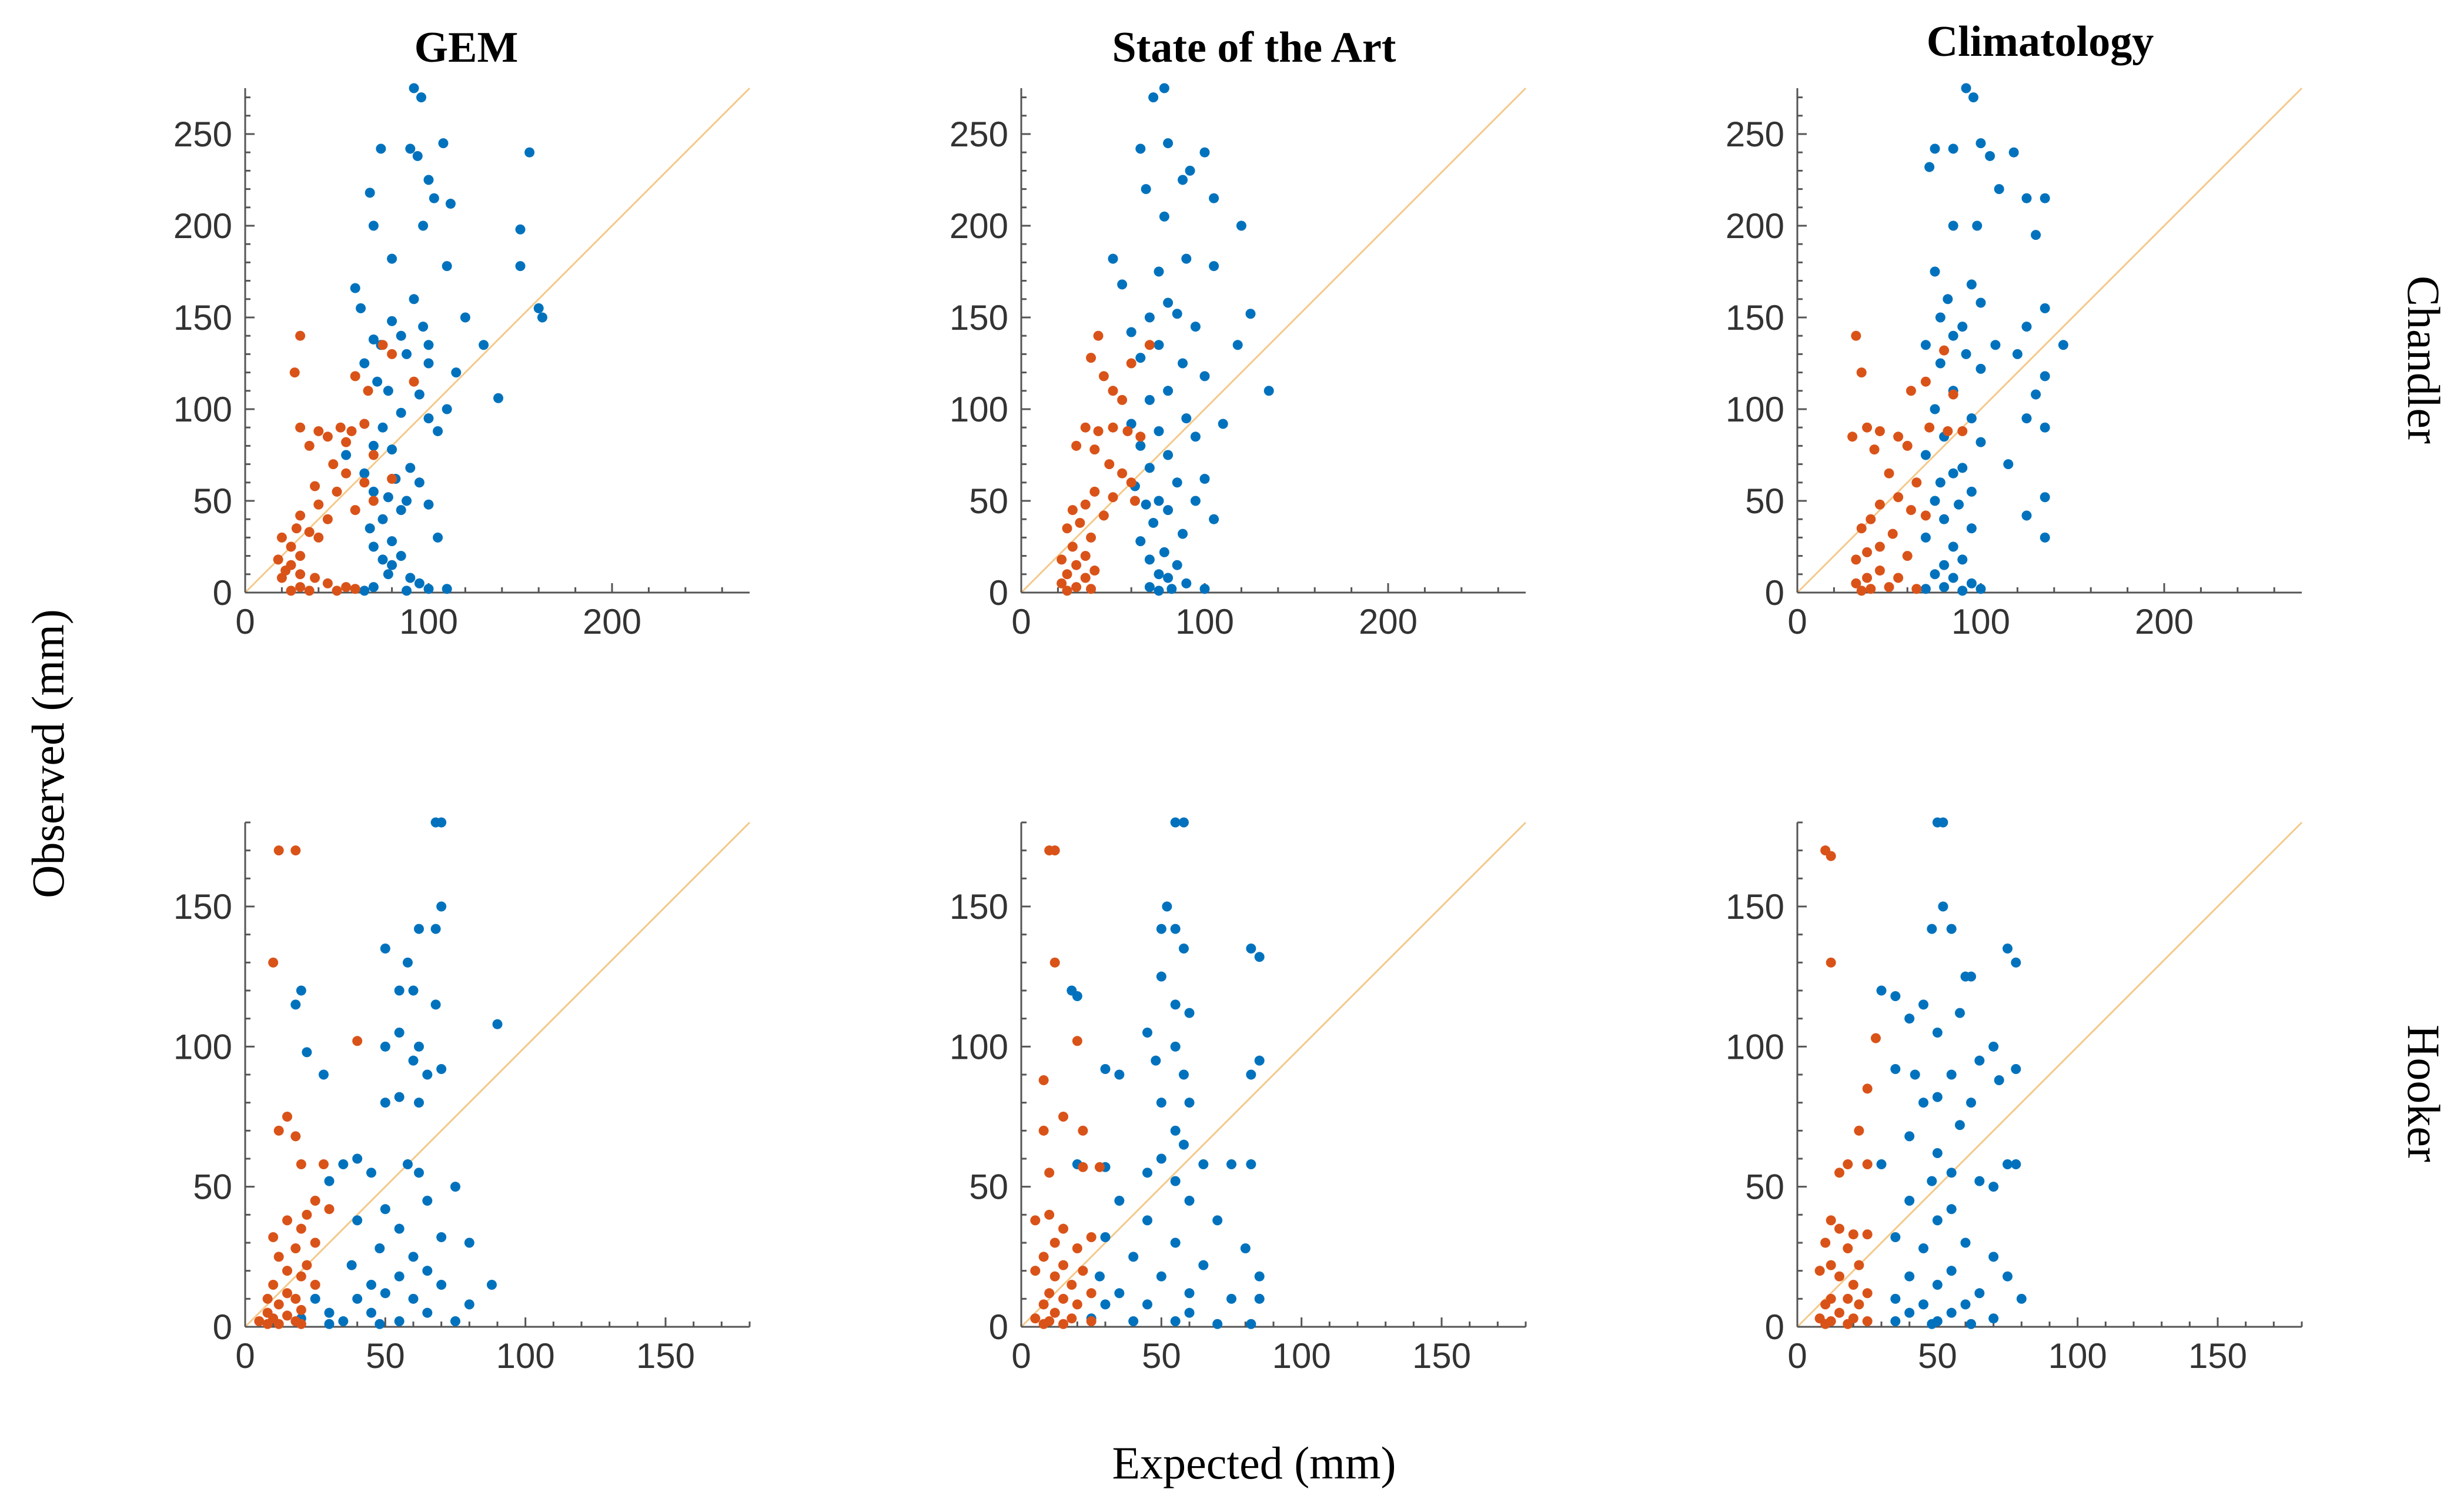  What do you see at coordinates (1774, 1327) in the screenshot?
I see `climatology-hooker-y-tick-label: 0` at bounding box center [1774, 1327].